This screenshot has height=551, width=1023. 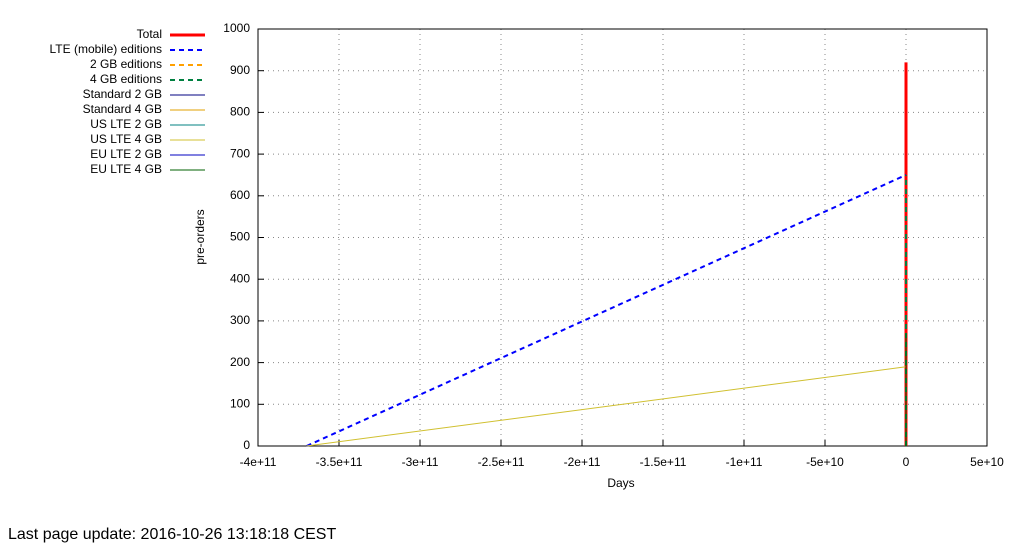 I want to click on y-tick-label: 800, so click(x=240, y=112).